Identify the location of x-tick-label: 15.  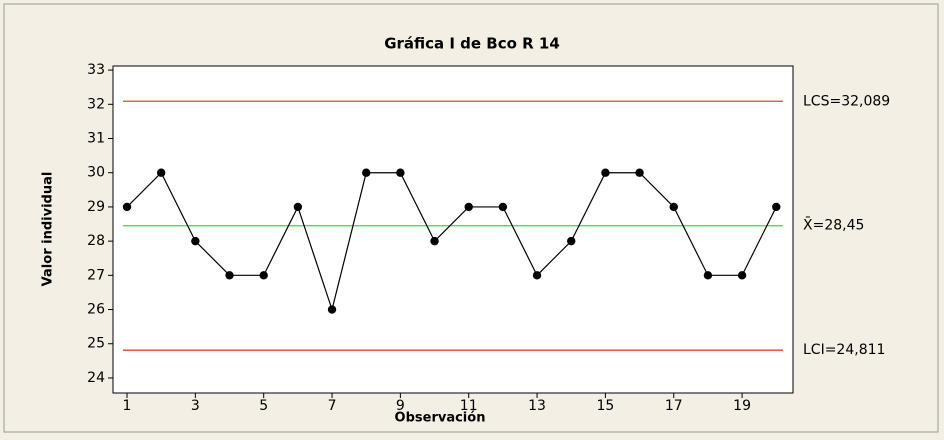
(605, 406).